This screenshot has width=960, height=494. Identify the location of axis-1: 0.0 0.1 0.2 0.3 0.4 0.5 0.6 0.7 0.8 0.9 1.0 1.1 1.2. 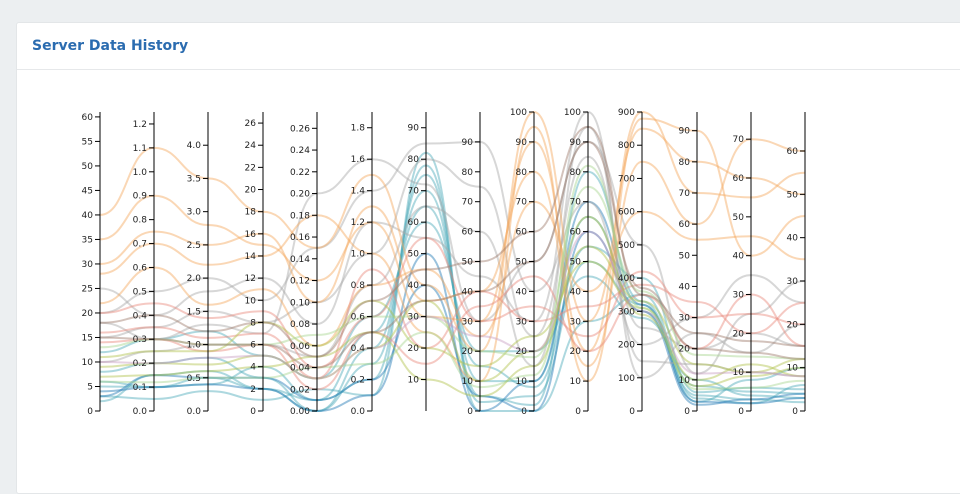
(144, 264).